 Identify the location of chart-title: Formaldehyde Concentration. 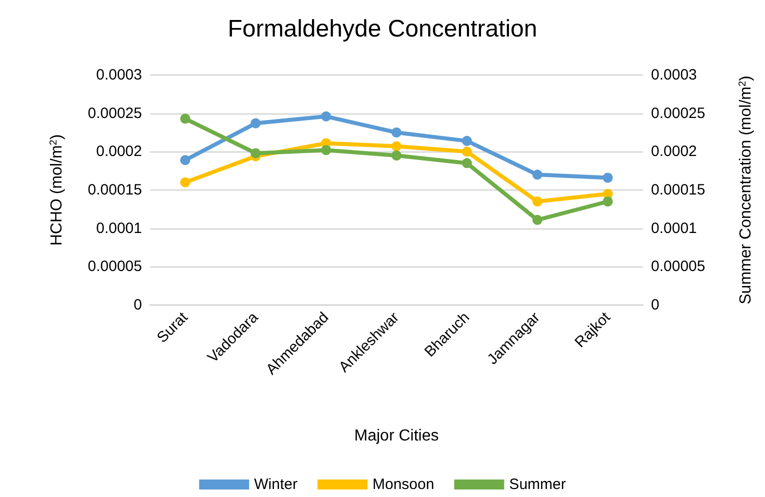
(383, 29).